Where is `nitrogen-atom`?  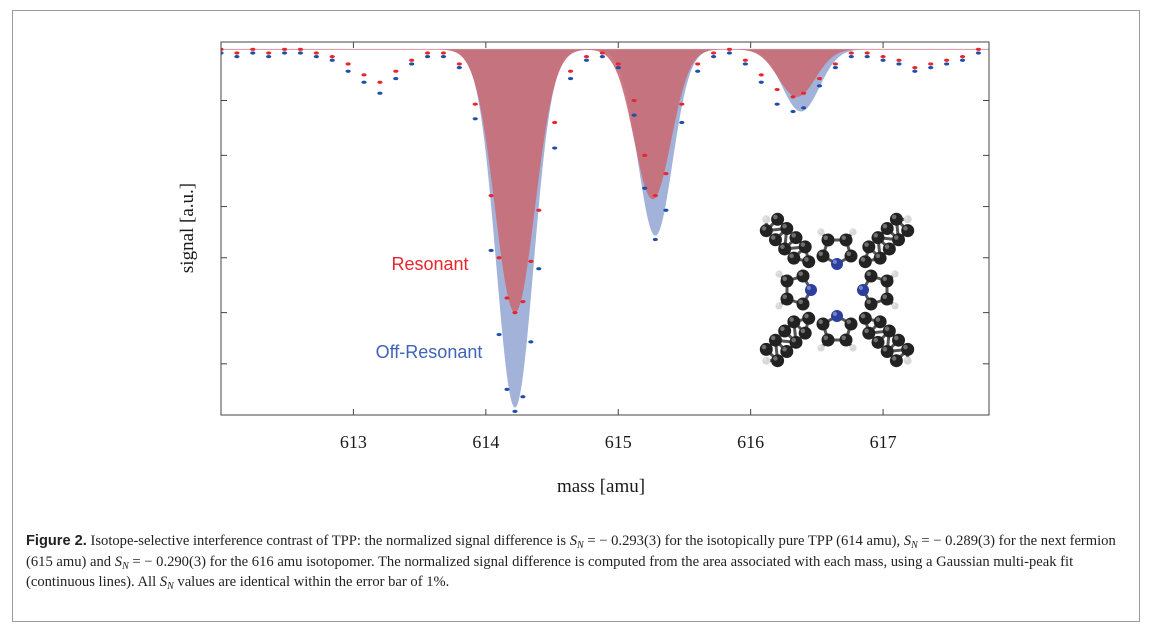 nitrogen-atom is located at coordinates (837, 264).